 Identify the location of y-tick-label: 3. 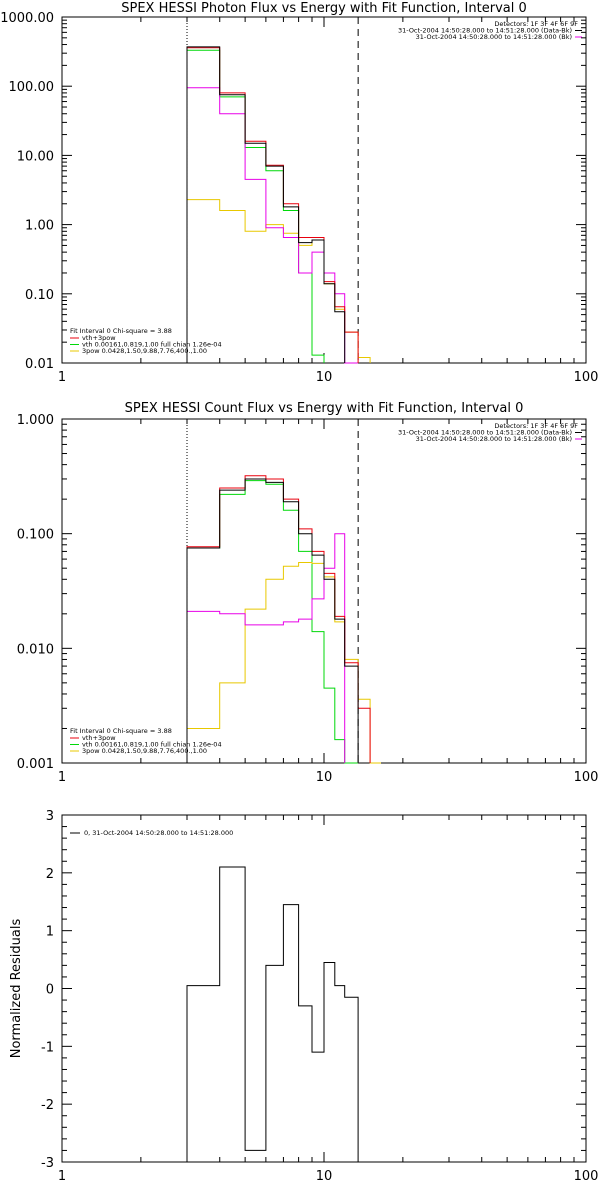
(50, 816).